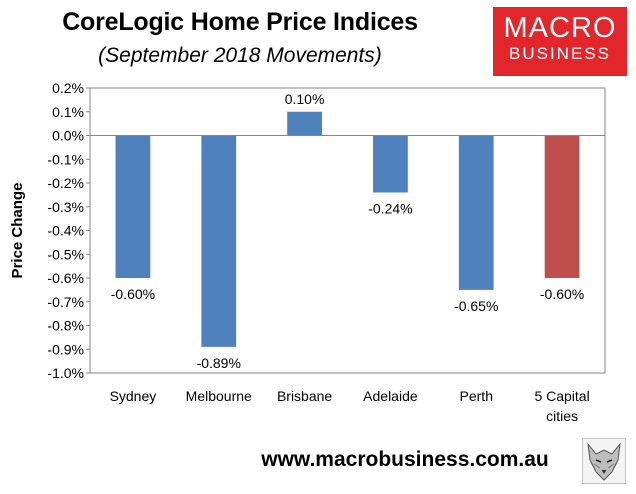  Describe the element at coordinates (561, 406) in the screenshot. I see `category-label: 5 Capital cities` at that location.